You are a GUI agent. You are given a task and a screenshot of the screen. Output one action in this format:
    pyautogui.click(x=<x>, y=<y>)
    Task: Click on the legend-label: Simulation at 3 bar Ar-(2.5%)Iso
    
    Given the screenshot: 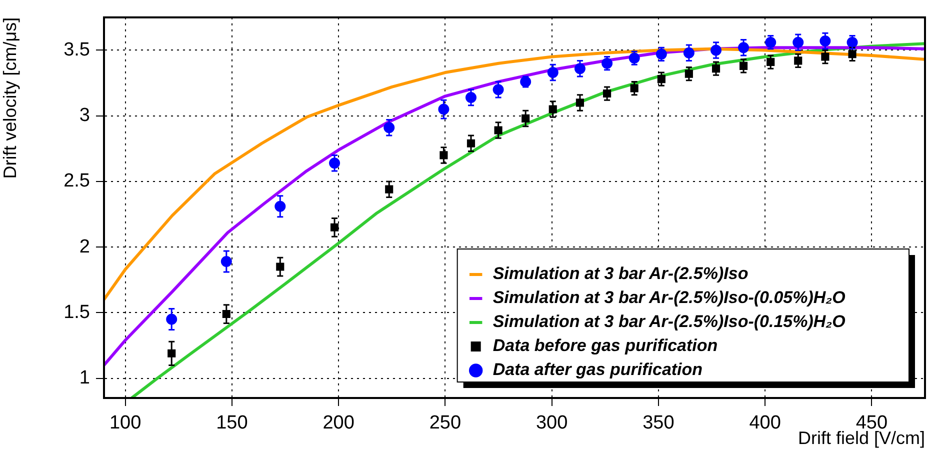 What is the action you would take?
    pyautogui.click(x=620, y=274)
    